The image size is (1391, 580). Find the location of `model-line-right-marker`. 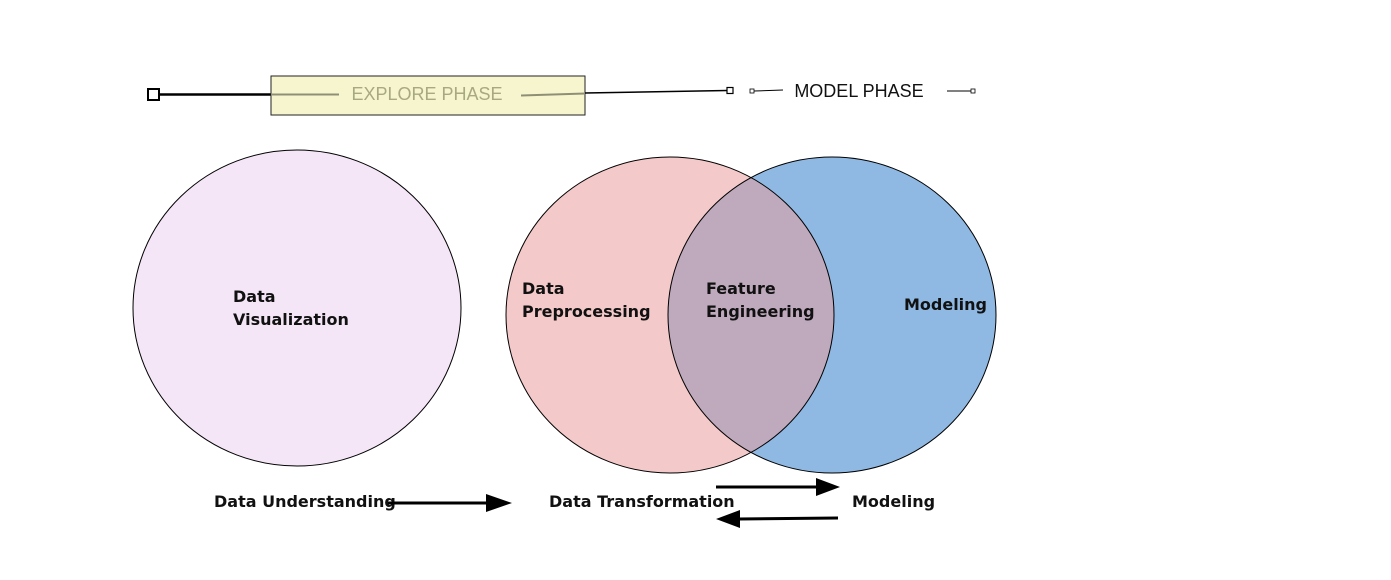

model-line-right-marker is located at coordinates (973, 91).